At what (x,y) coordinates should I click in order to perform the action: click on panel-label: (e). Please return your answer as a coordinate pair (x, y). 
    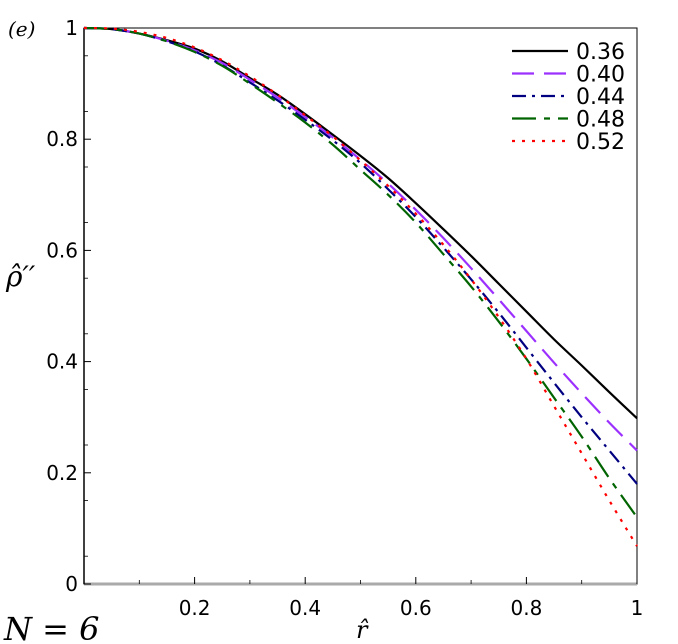
    Looking at the image, I should click on (21, 29).